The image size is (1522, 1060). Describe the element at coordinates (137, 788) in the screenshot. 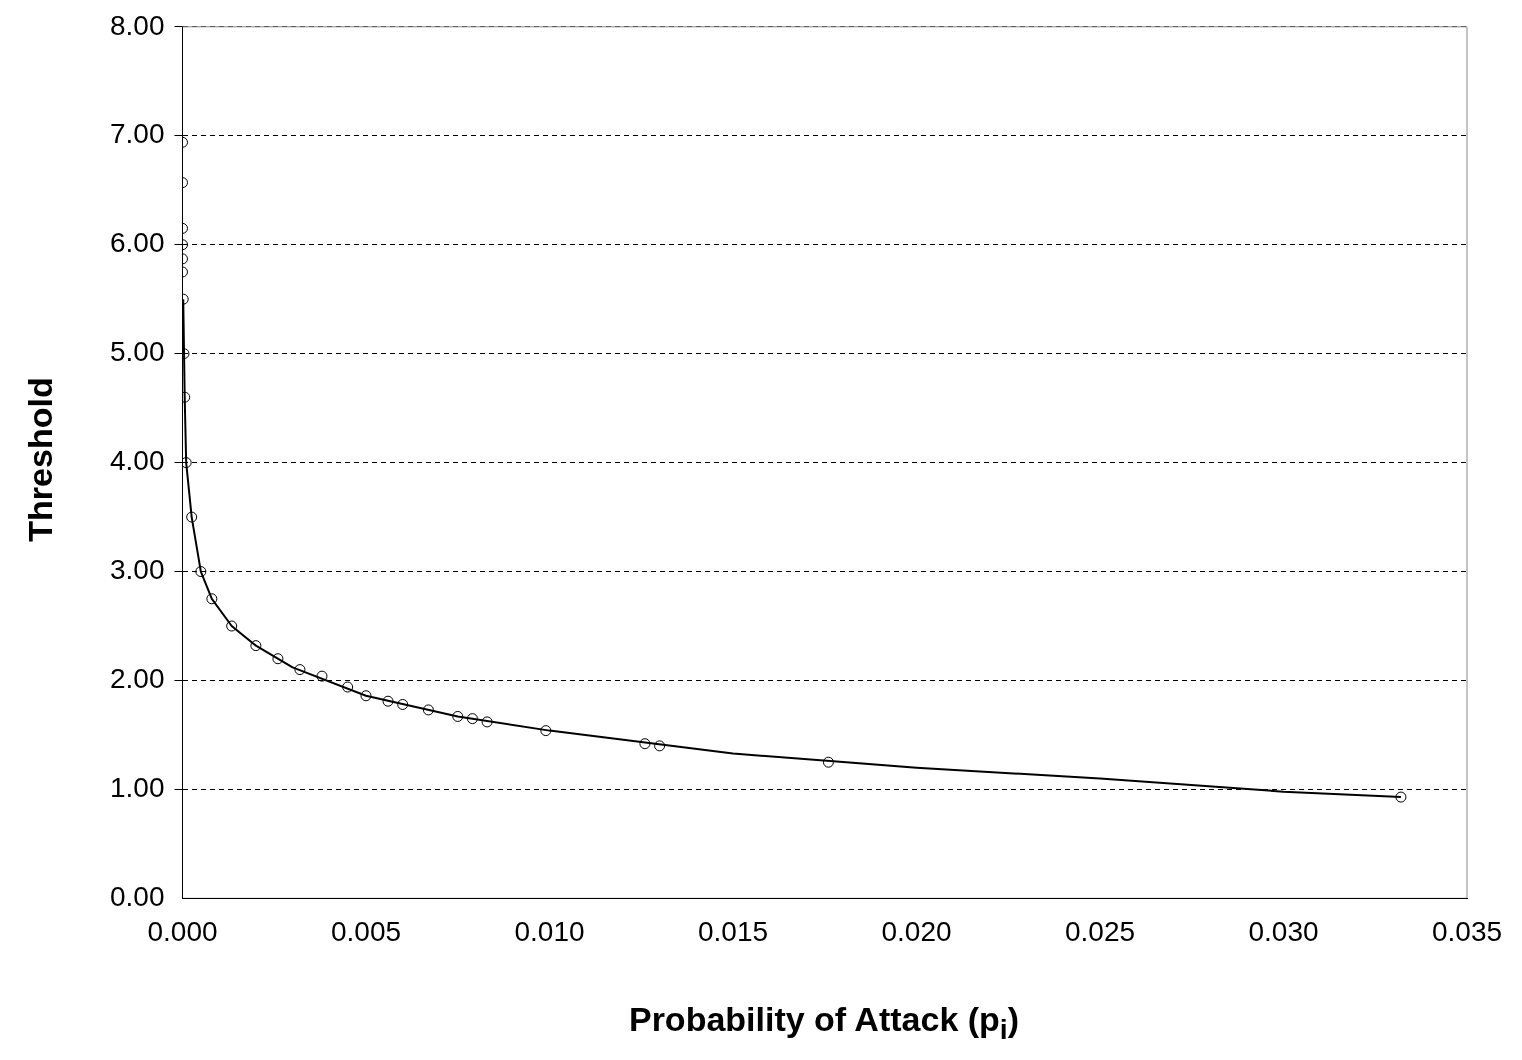

I see `y-tick-label: 1.00` at that location.